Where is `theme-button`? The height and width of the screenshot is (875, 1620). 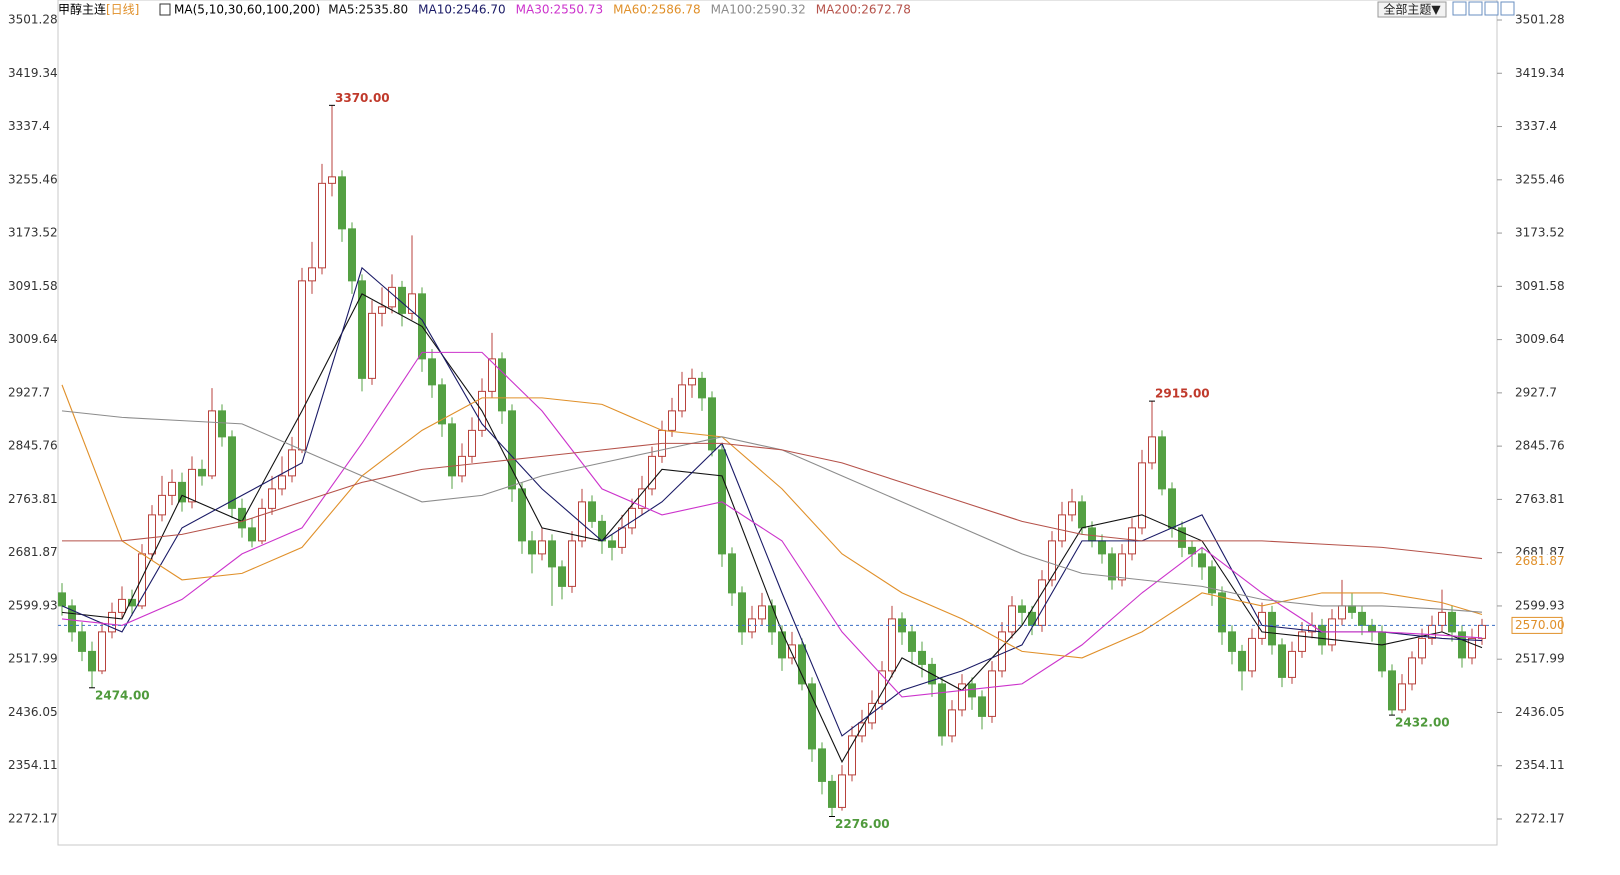
theme-button is located at coordinates (1412, 9).